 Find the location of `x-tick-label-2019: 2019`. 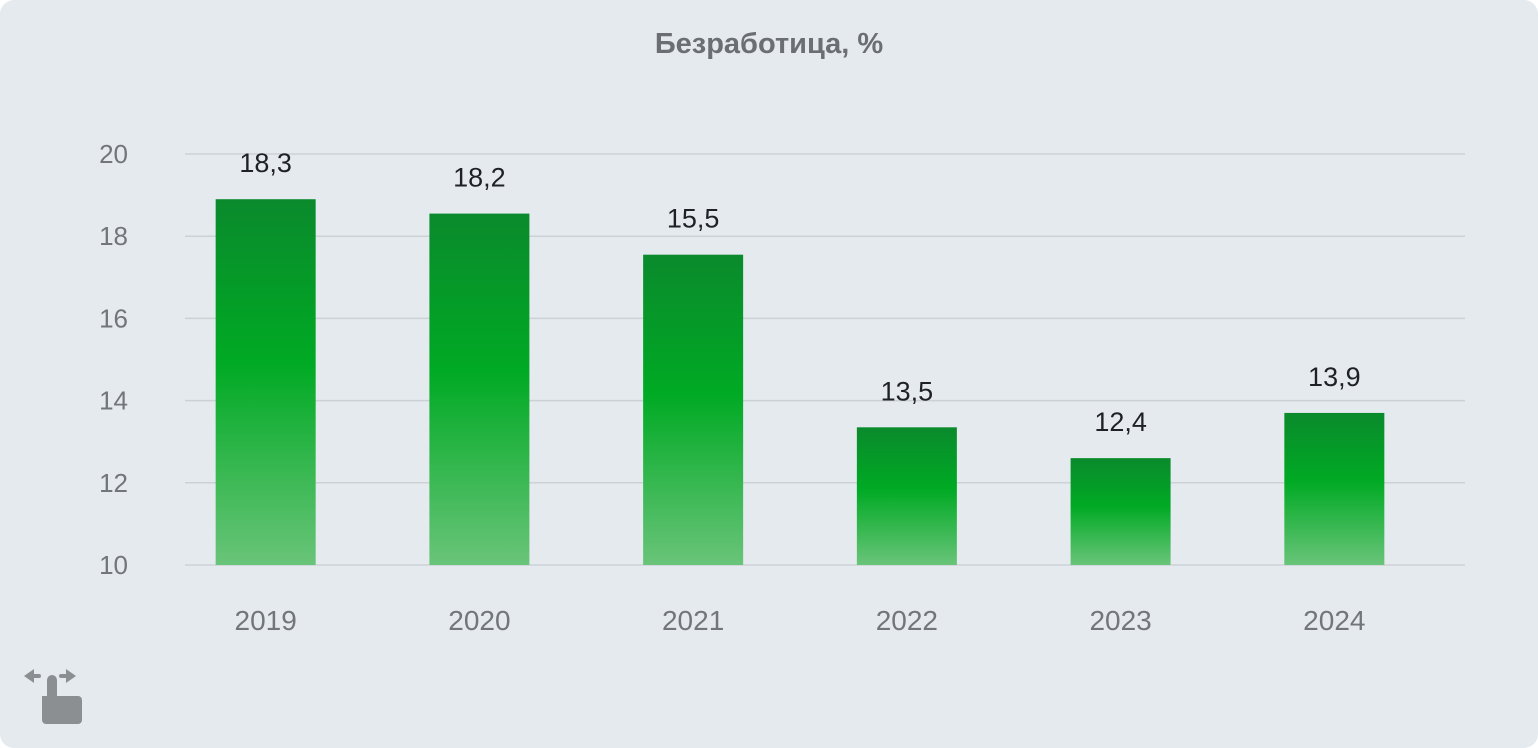

x-tick-label-2019: 2019 is located at coordinates (266, 620).